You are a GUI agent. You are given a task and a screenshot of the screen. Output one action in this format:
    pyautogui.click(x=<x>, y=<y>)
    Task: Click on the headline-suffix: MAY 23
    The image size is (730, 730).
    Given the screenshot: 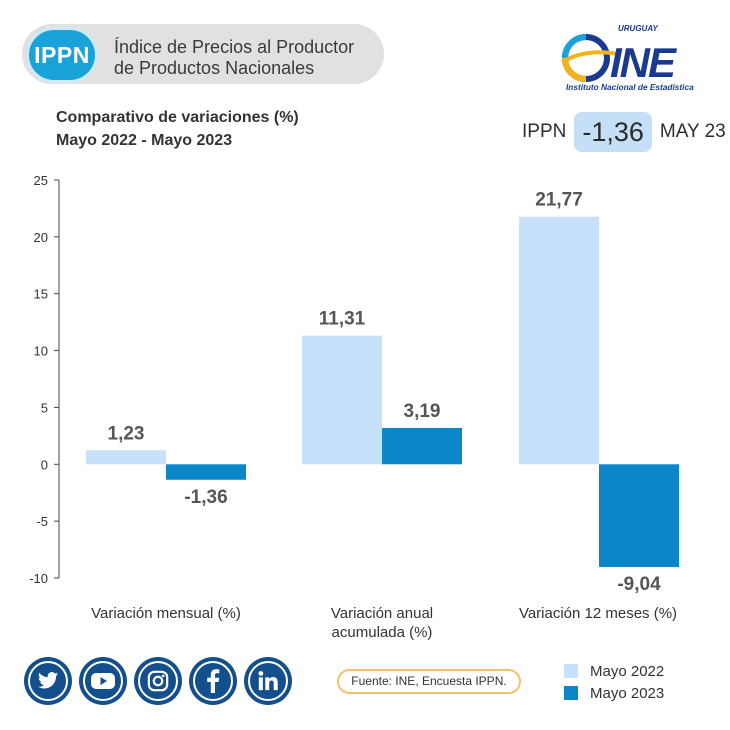 What is the action you would take?
    pyautogui.click(x=692, y=131)
    